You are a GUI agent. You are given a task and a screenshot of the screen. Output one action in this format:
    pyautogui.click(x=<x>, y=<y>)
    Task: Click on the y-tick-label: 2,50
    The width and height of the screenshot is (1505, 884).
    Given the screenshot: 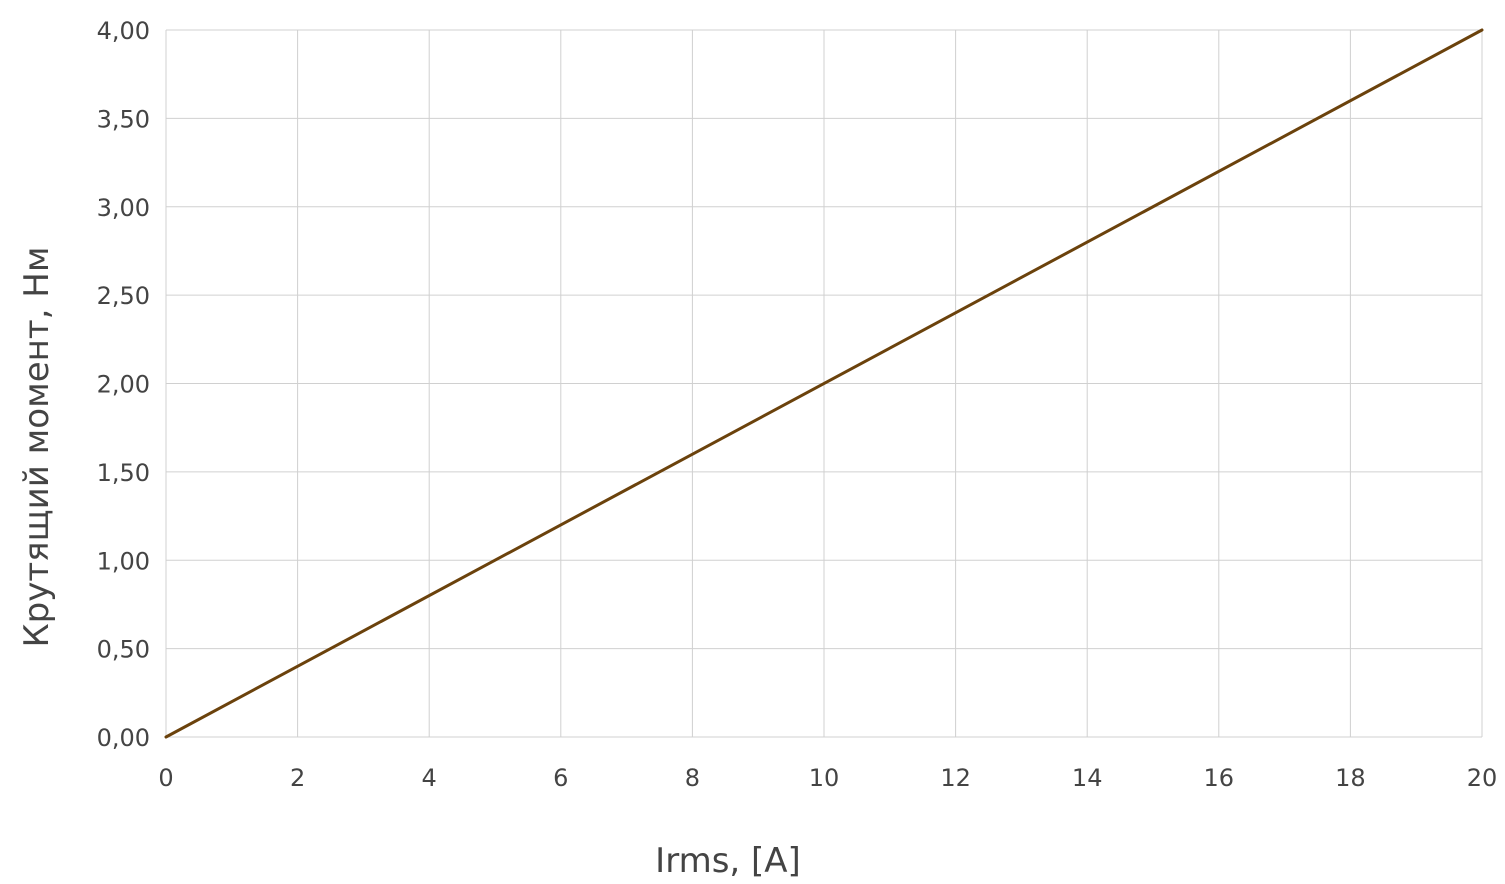 What is the action you would take?
    pyautogui.click(x=123, y=296)
    